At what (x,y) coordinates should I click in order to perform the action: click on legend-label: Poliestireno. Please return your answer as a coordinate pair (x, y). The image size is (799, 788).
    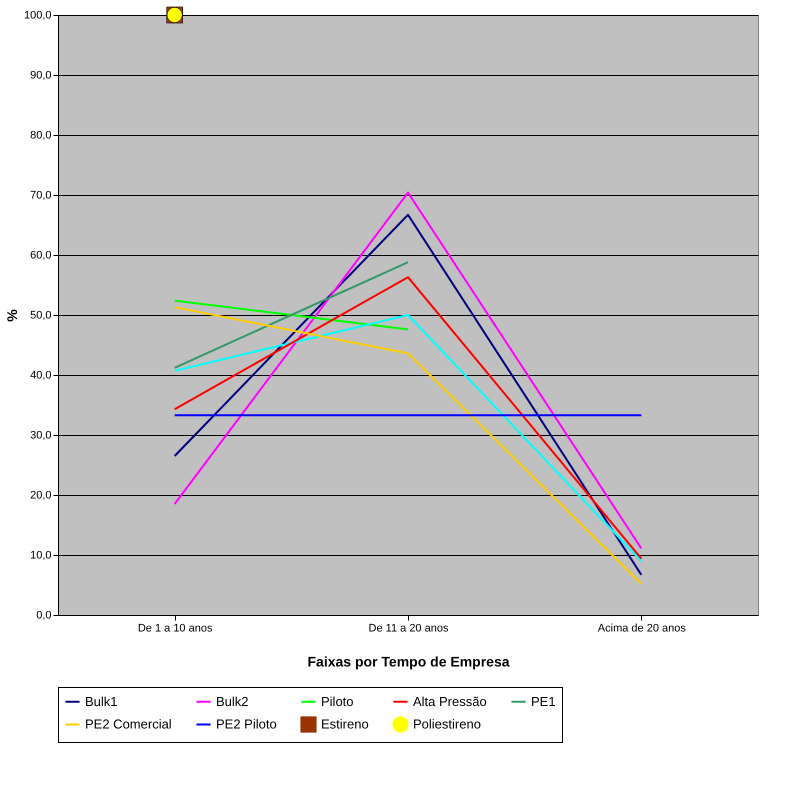
    Looking at the image, I should click on (447, 724).